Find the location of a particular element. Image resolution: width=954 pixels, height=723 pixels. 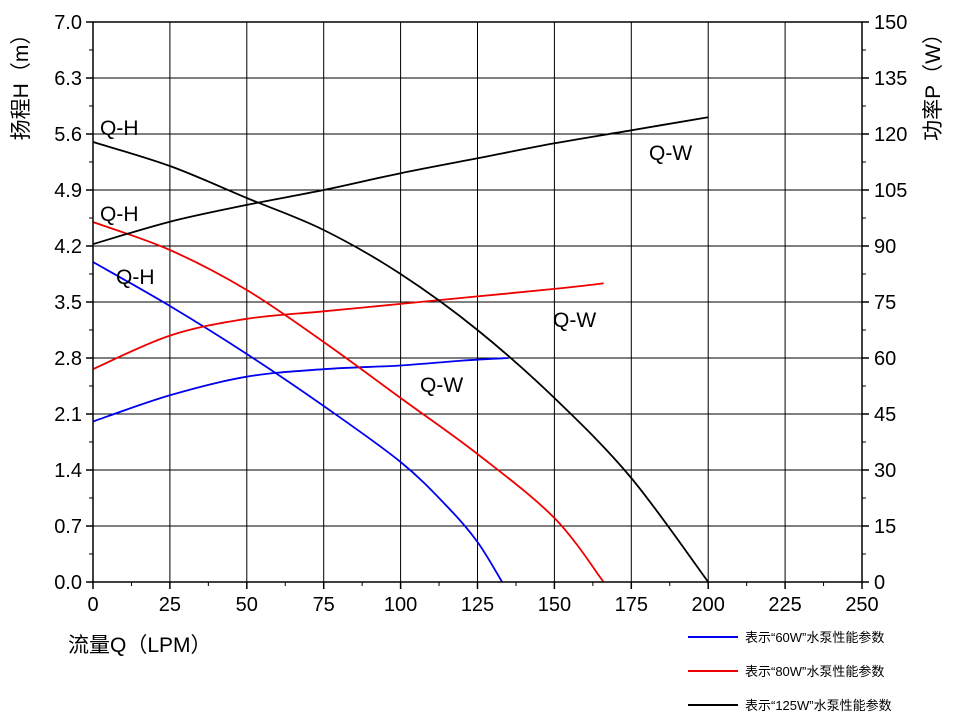

y-left-tick-label: 0.0 is located at coordinates (68, 583).